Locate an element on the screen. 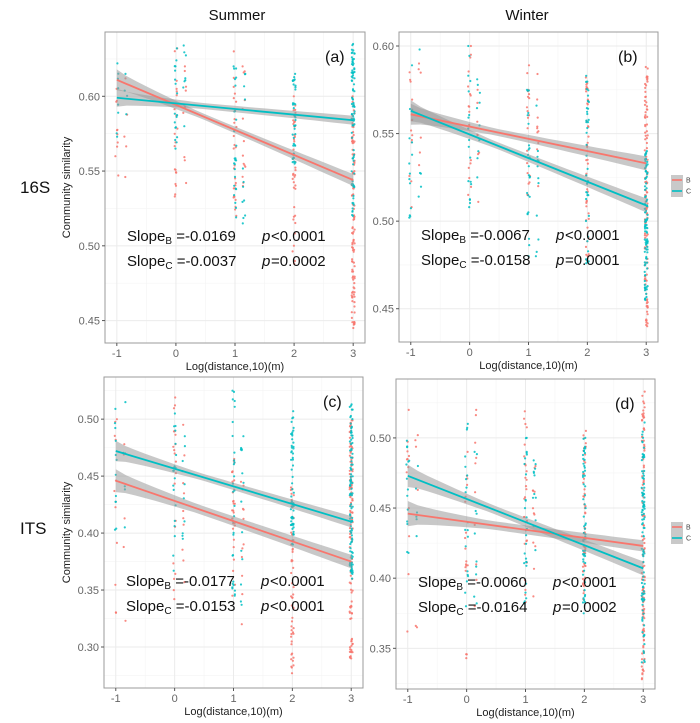 The height and width of the screenshot is (723, 700). x-tick-label: 0 is located at coordinates (176, 354).